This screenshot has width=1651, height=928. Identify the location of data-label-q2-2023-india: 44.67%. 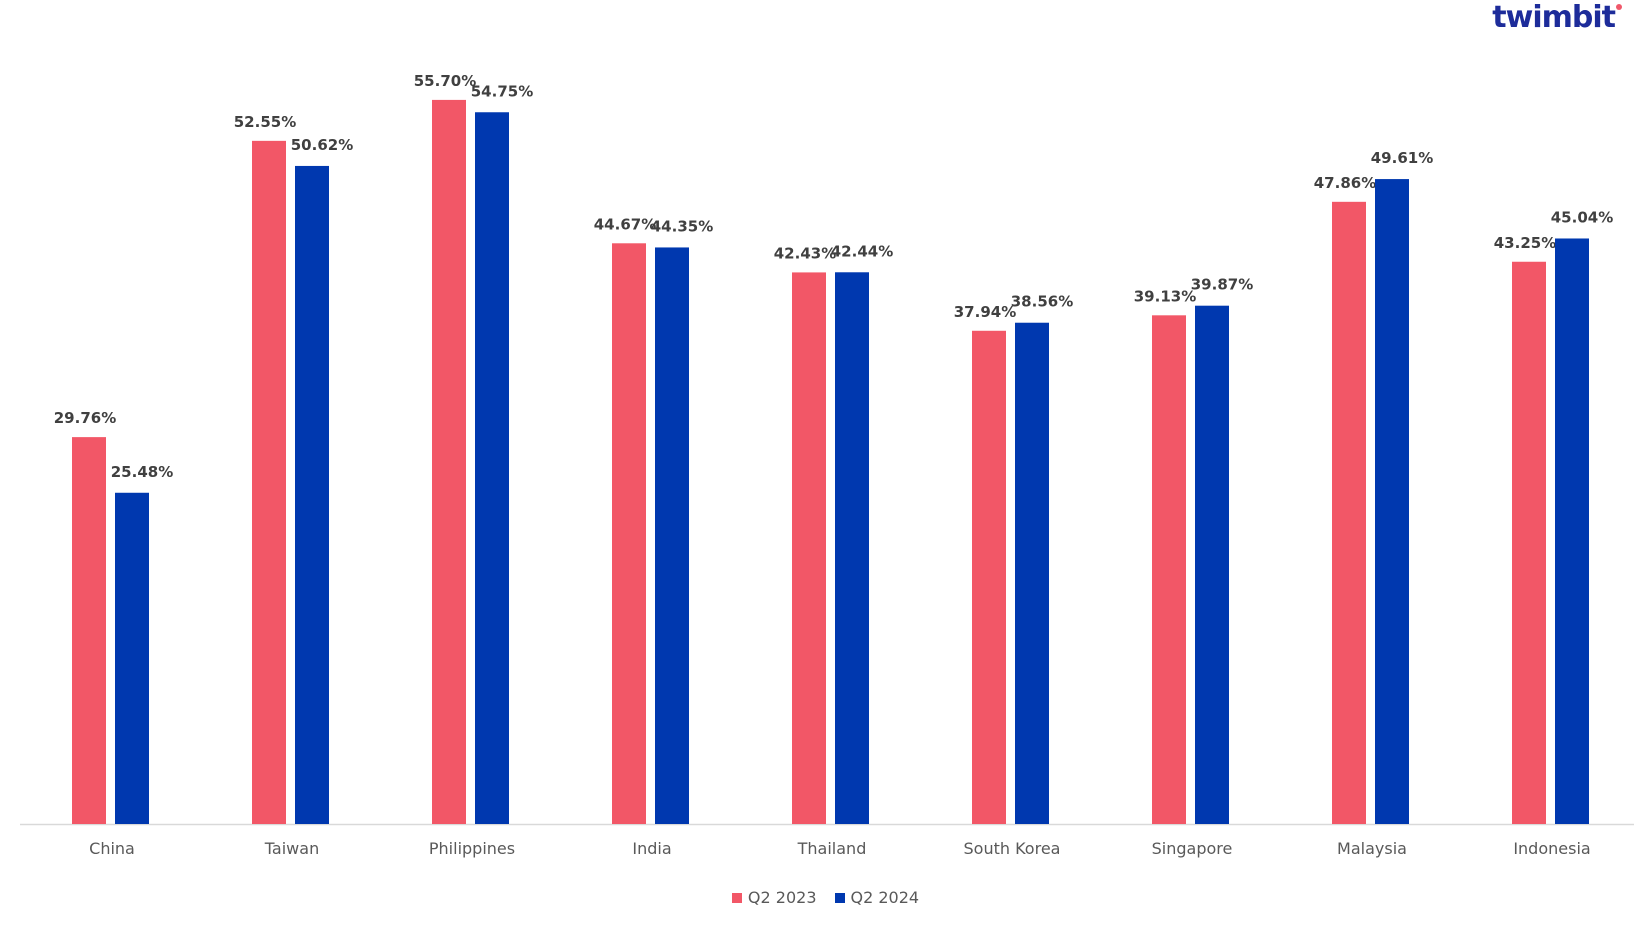
(625, 224).